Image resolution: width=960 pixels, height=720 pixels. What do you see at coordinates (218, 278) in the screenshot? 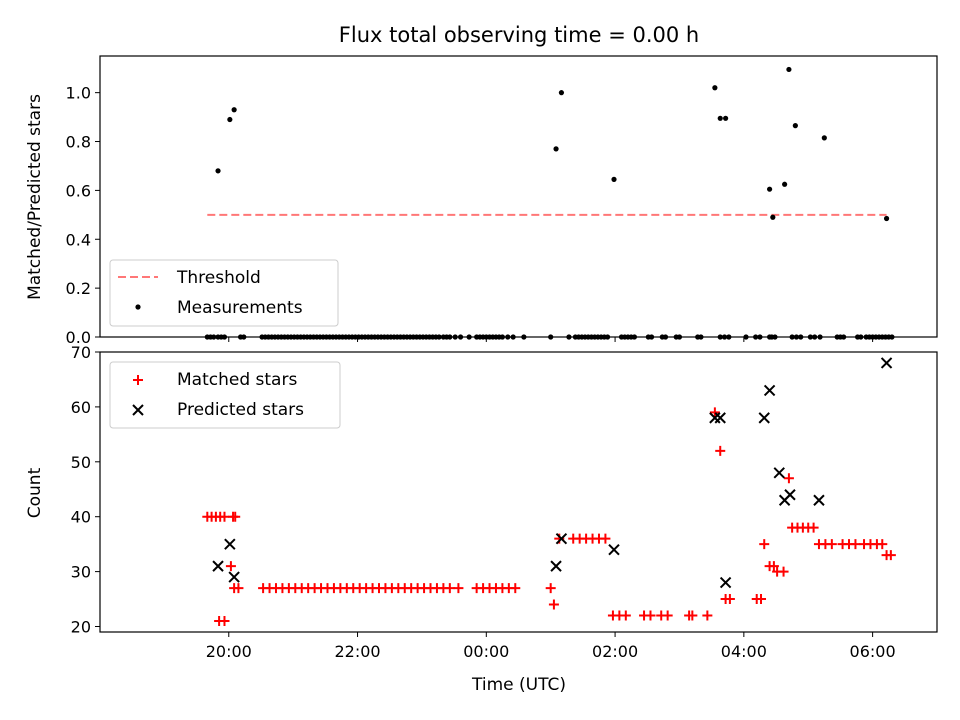
I see `legend-threshold-label: Threshold` at bounding box center [218, 278].